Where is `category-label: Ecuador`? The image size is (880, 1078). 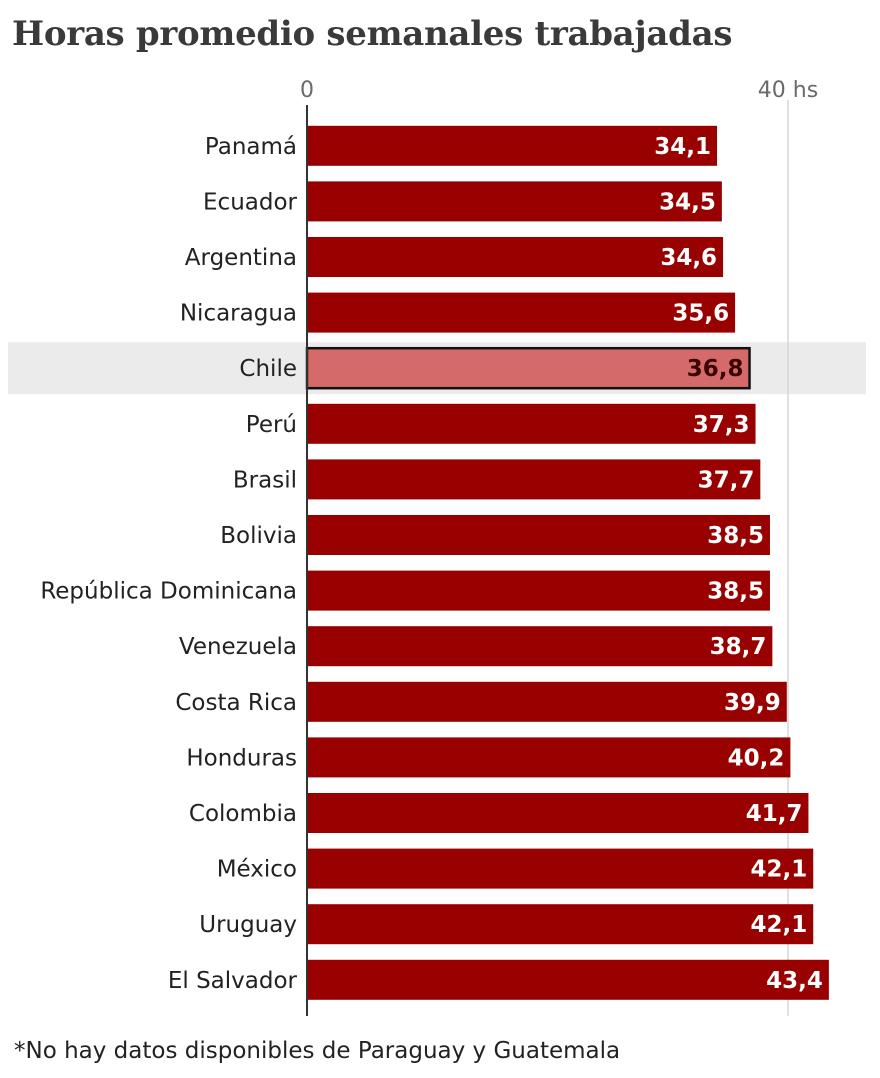 category-label: Ecuador is located at coordinates (250, 202).